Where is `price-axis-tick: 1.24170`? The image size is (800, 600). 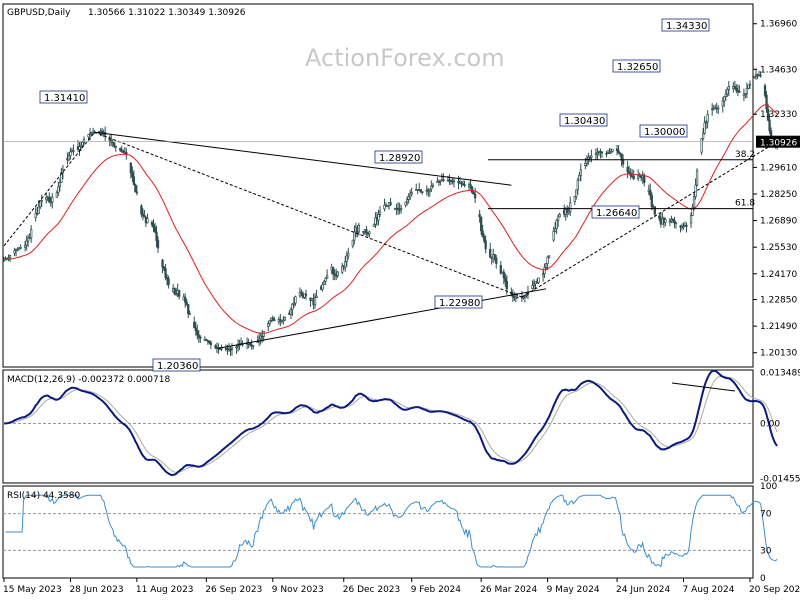
price-axis-tick: 1.24170 is located at coordinates (778, 275).